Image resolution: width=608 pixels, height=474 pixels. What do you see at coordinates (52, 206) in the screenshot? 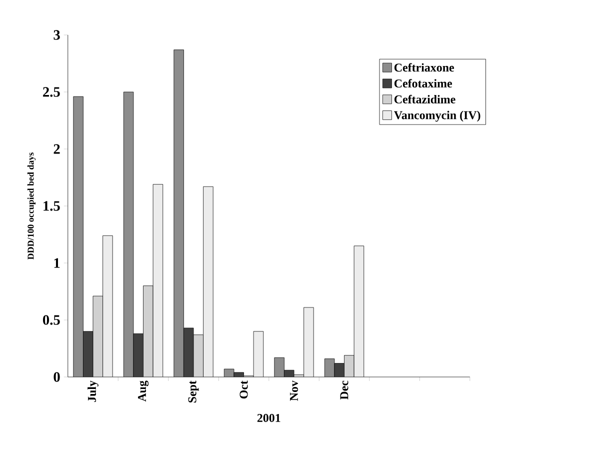
I see `y-tick-label: 1.5` at bounding box center [52, 206].